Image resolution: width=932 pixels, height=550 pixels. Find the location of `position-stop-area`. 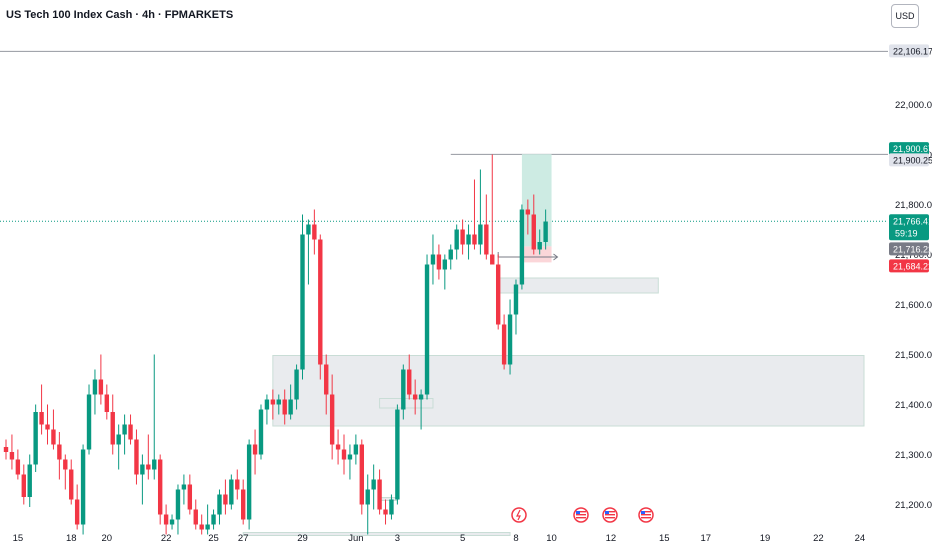

position-stop-area is located at coordinates (536, 254).